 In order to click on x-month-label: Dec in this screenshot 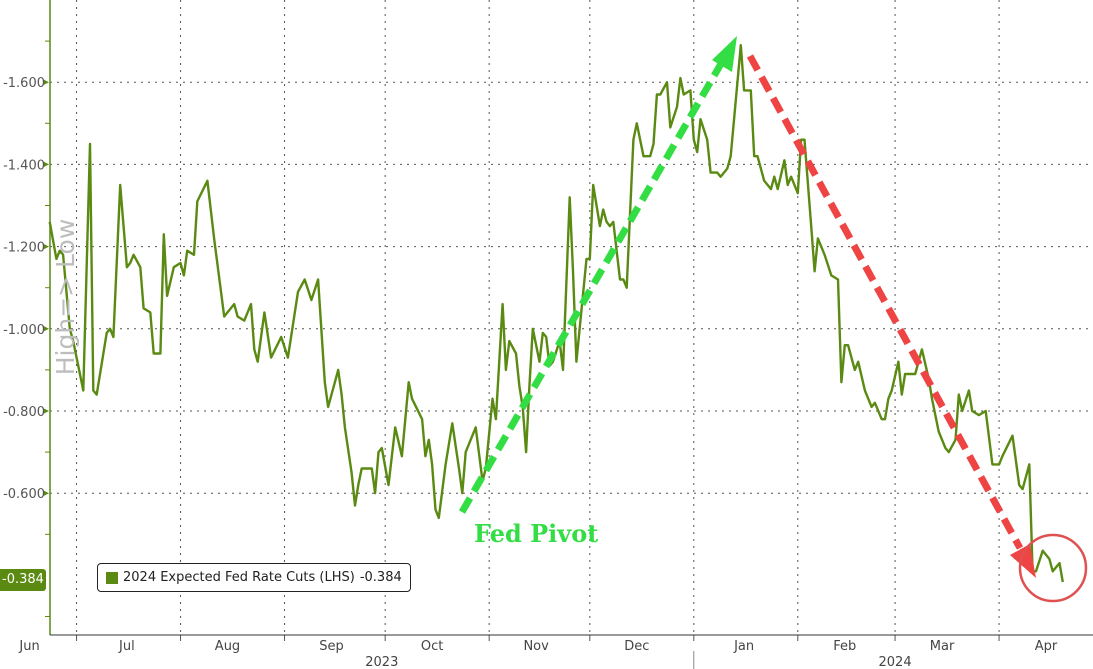, I will do `click(636, 646)`.